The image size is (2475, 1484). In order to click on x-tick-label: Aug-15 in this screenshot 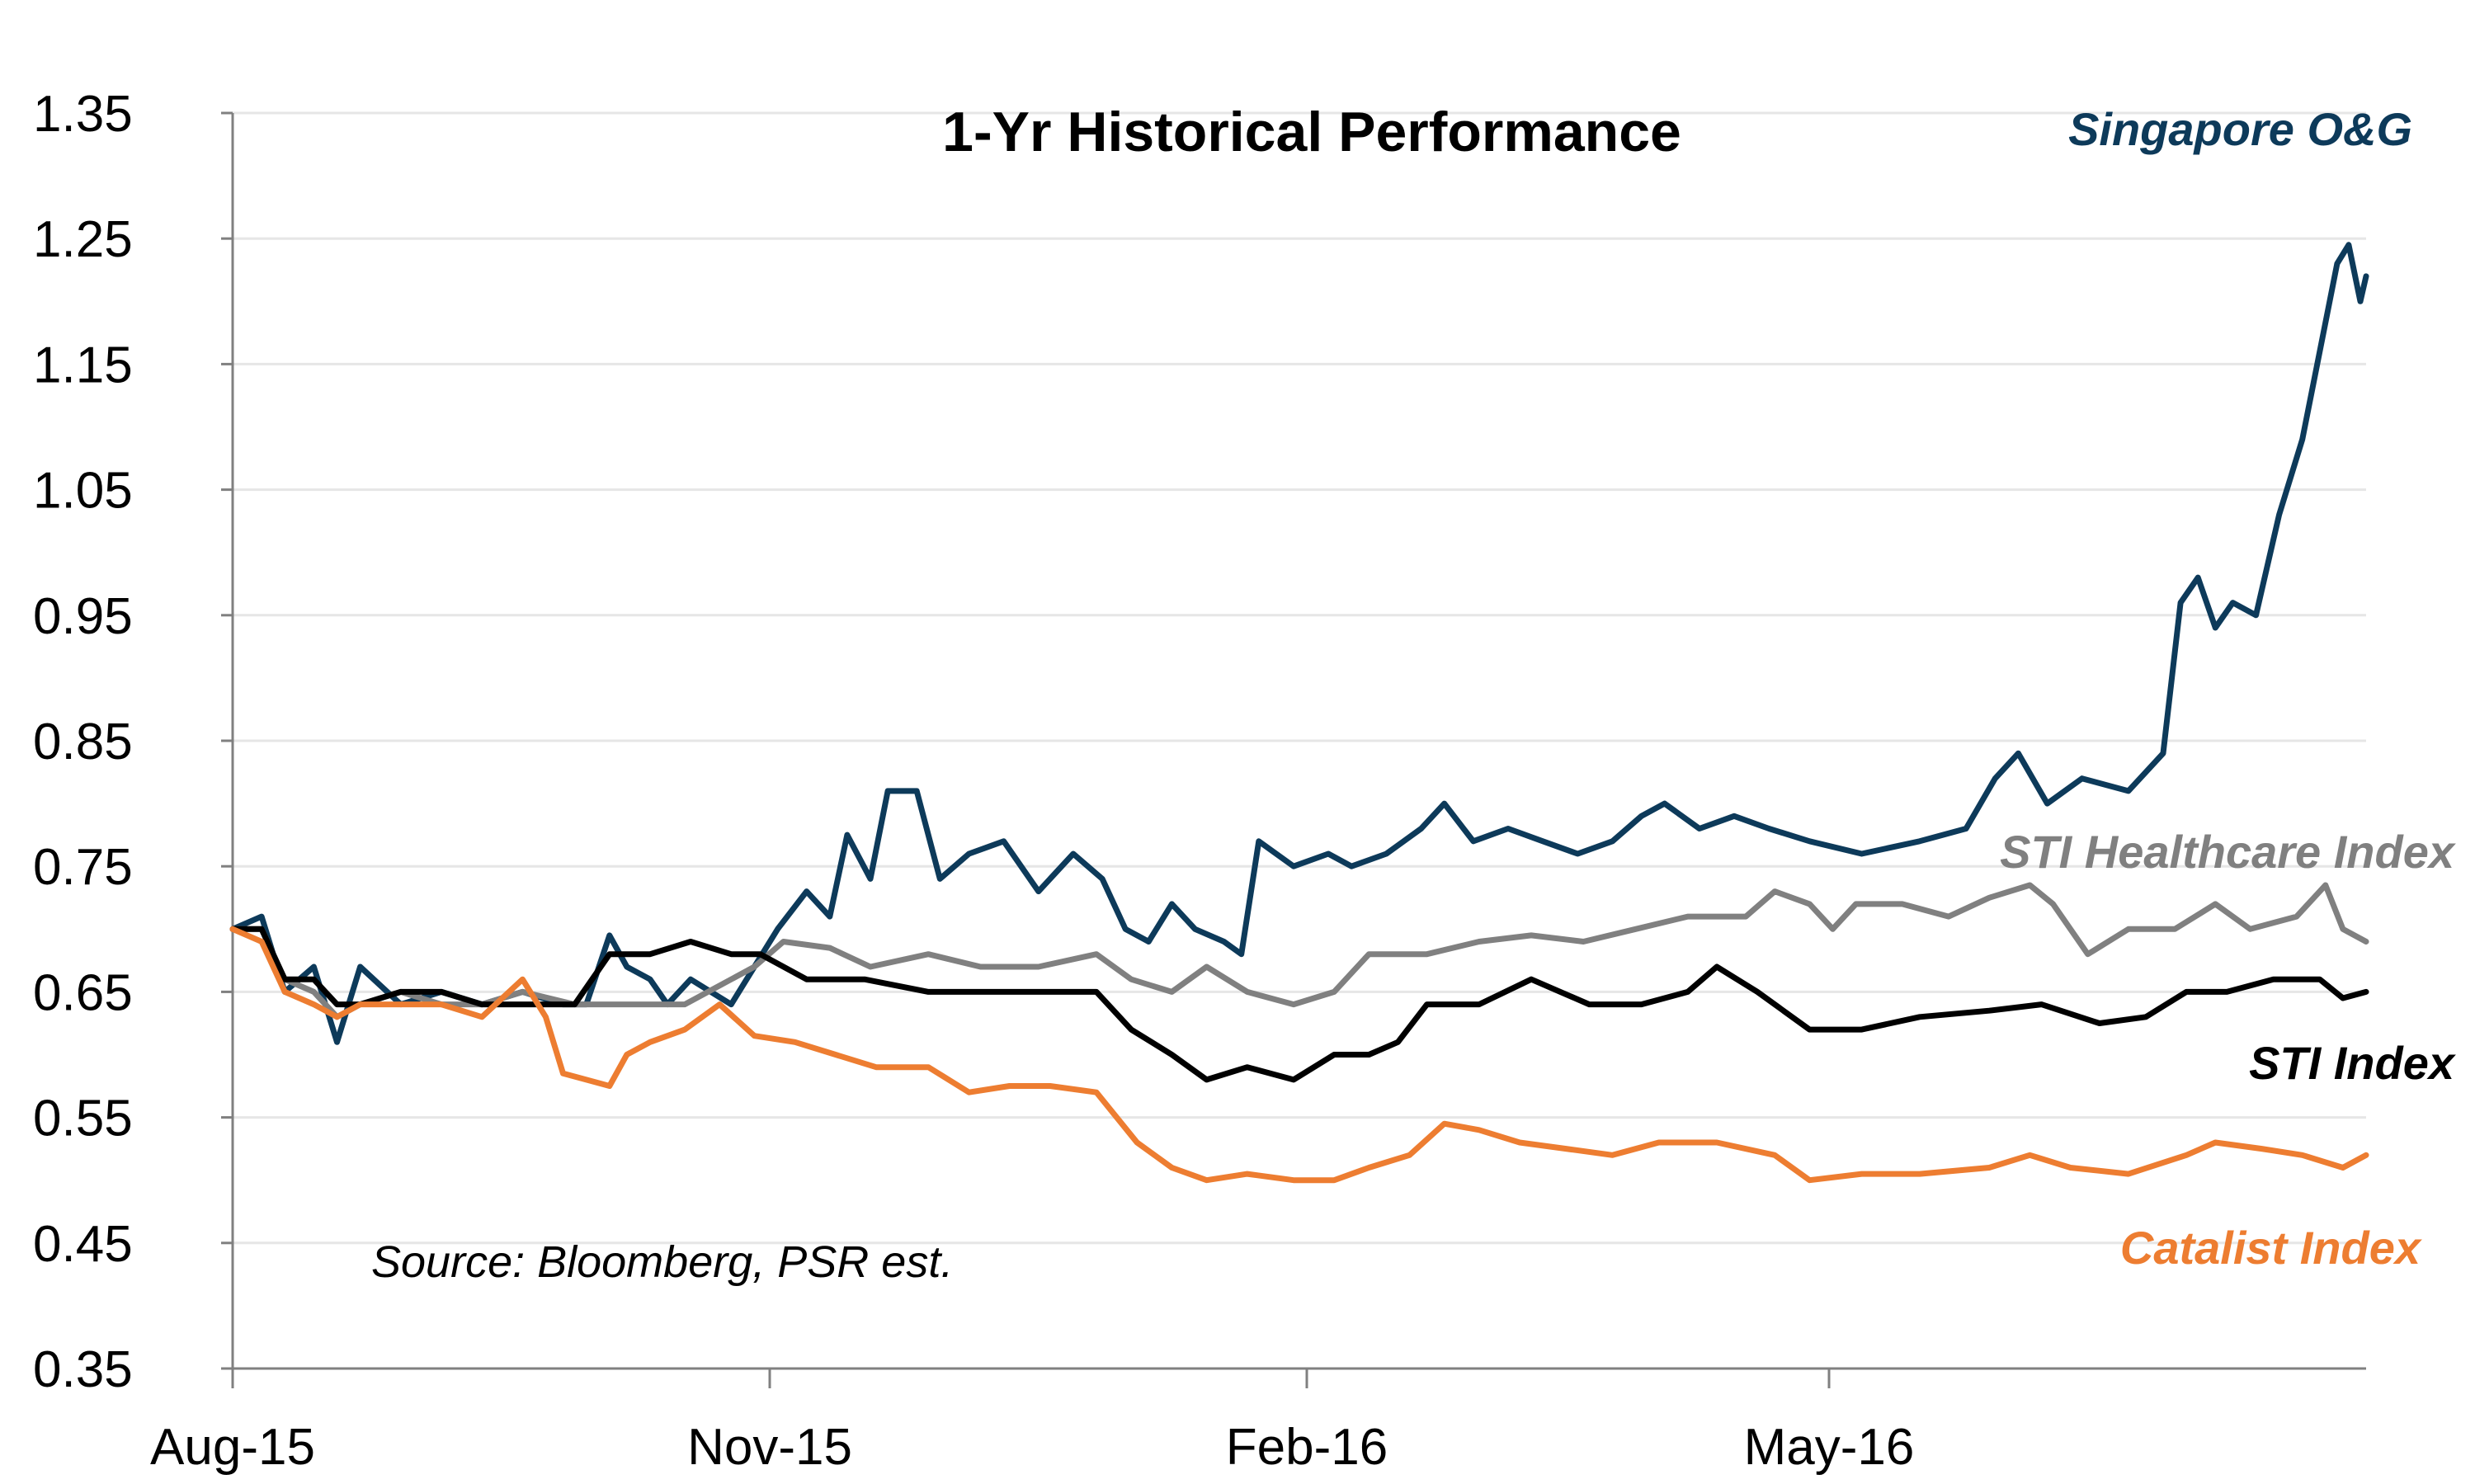, I will do `click(232, 1447)`.